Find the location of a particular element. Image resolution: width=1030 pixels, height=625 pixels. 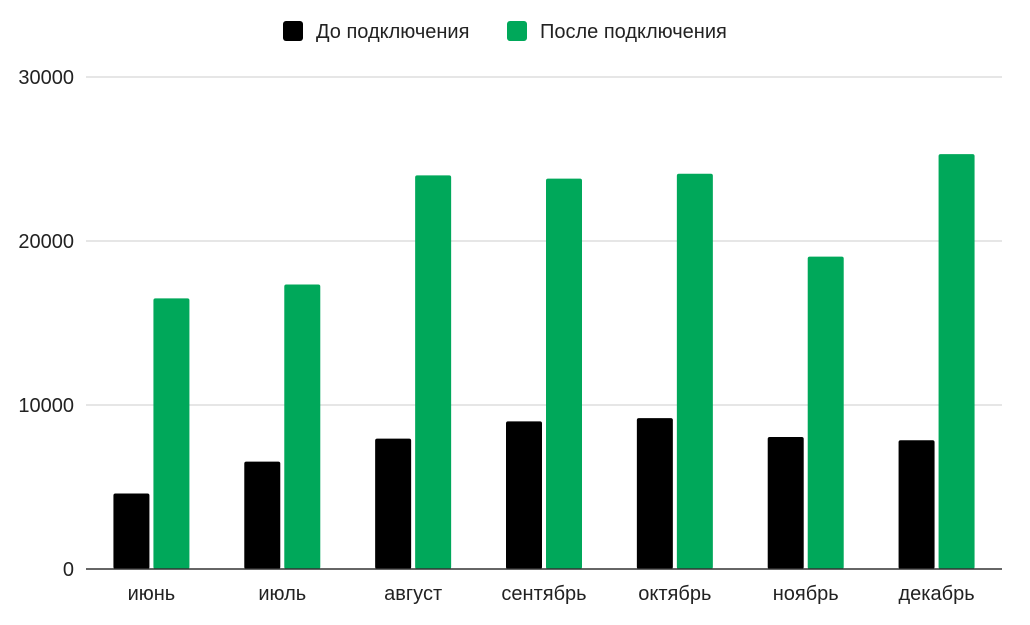

y-tick-label: 20000 is located at coordinates (46, 242).